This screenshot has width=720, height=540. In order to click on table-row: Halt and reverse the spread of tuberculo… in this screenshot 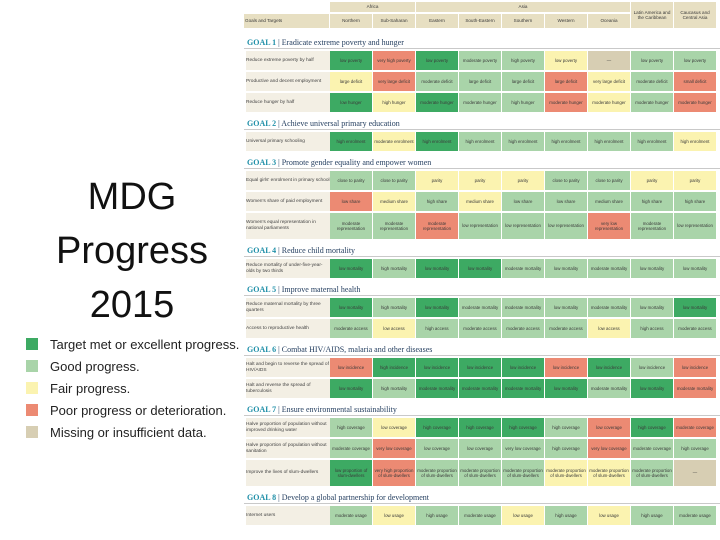, I will do `click(482, 389)`.